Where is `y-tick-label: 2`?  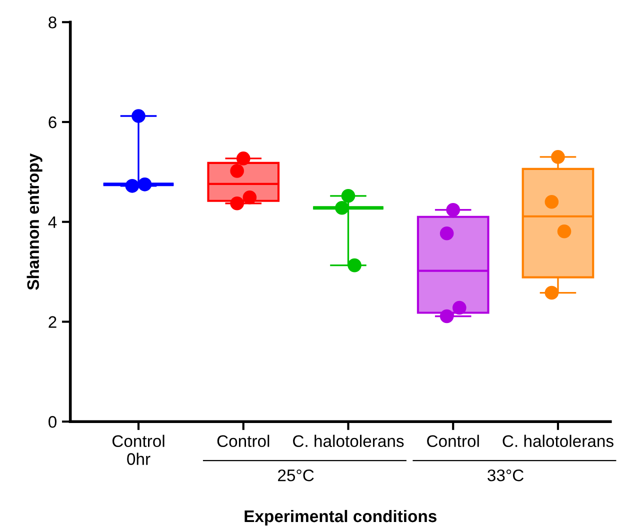 y-tick-label: 2 is located at coordinates (52, 322).